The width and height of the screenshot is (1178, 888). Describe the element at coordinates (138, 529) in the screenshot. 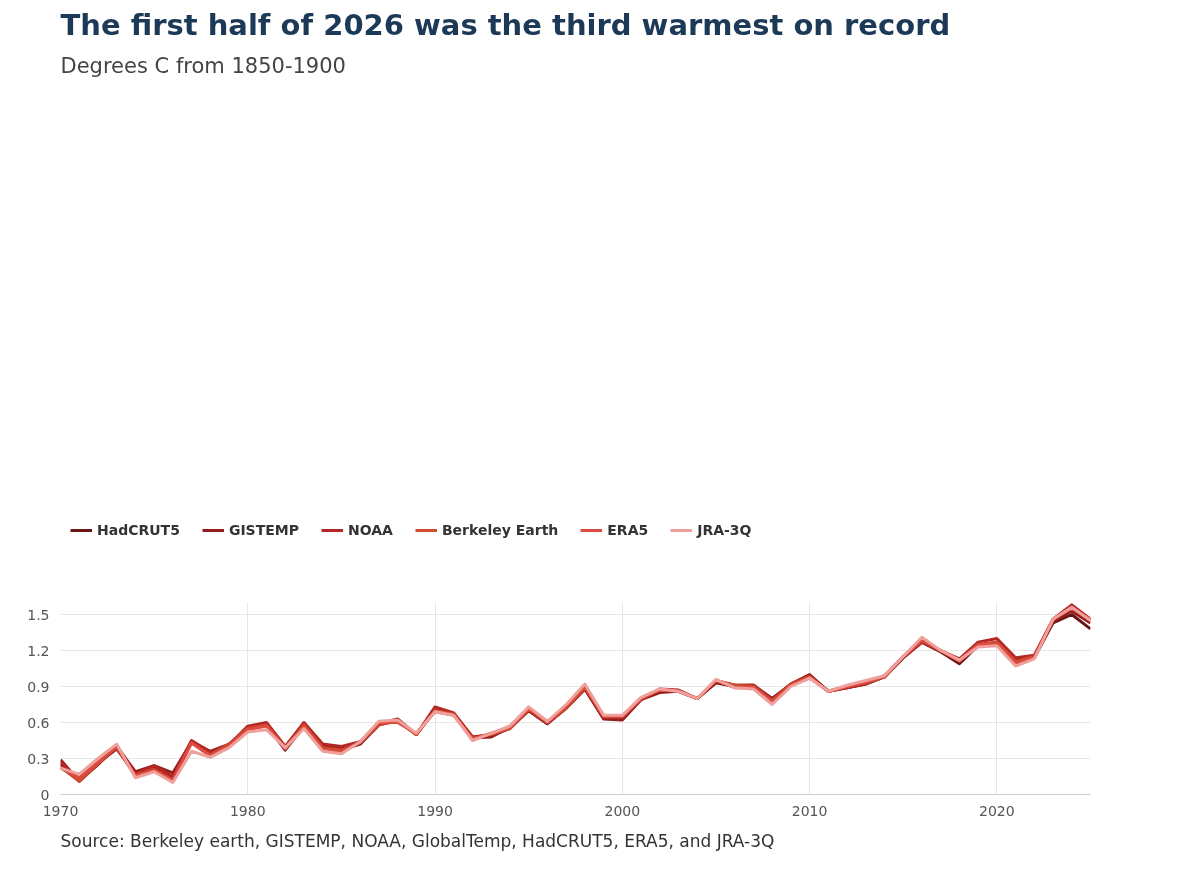

I see `legend-label: HadCRUT5` at that location.